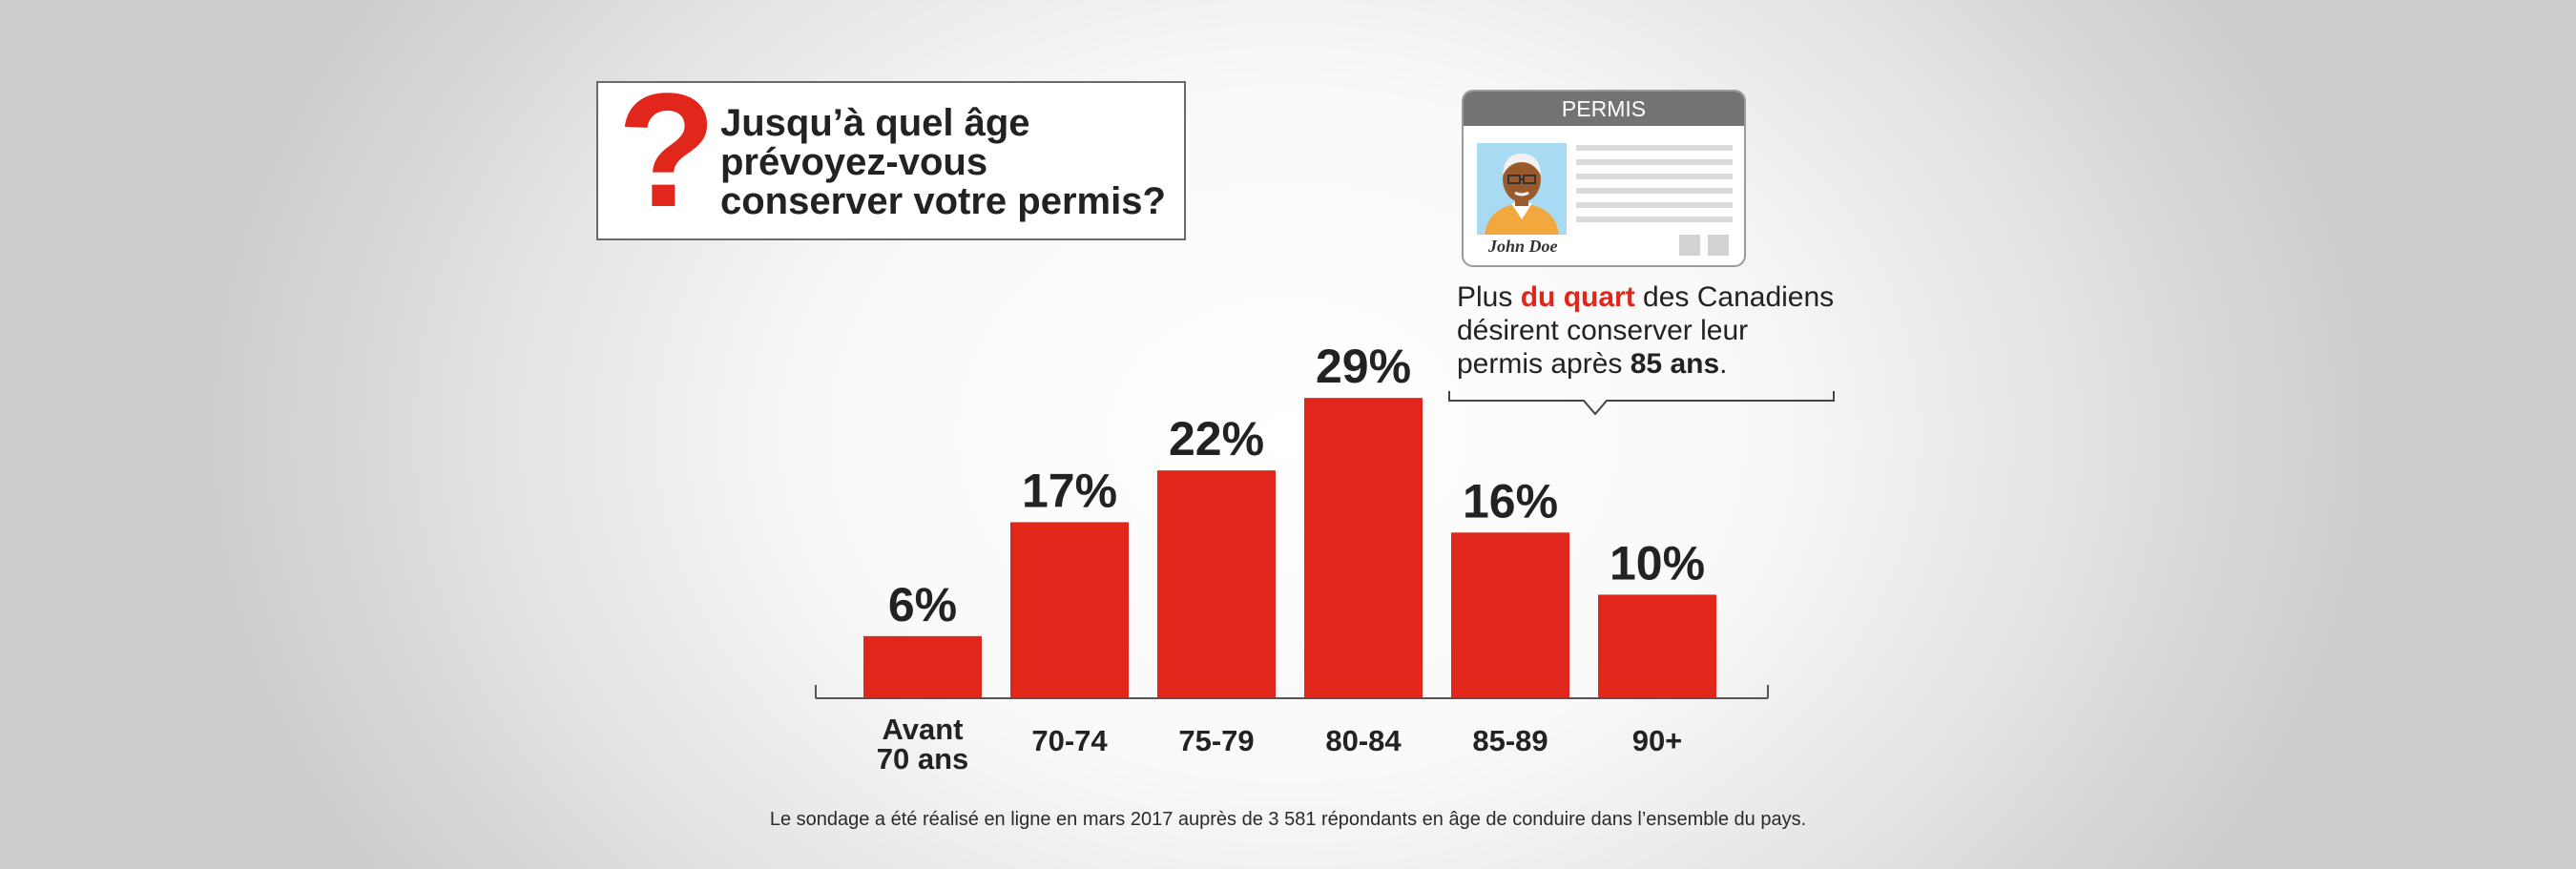 The width and height of the screenshot is (2576, 869). Describe the element at coordinates (1604, 109) in the screenshot. I see `license-header: PERMIS` at that location.